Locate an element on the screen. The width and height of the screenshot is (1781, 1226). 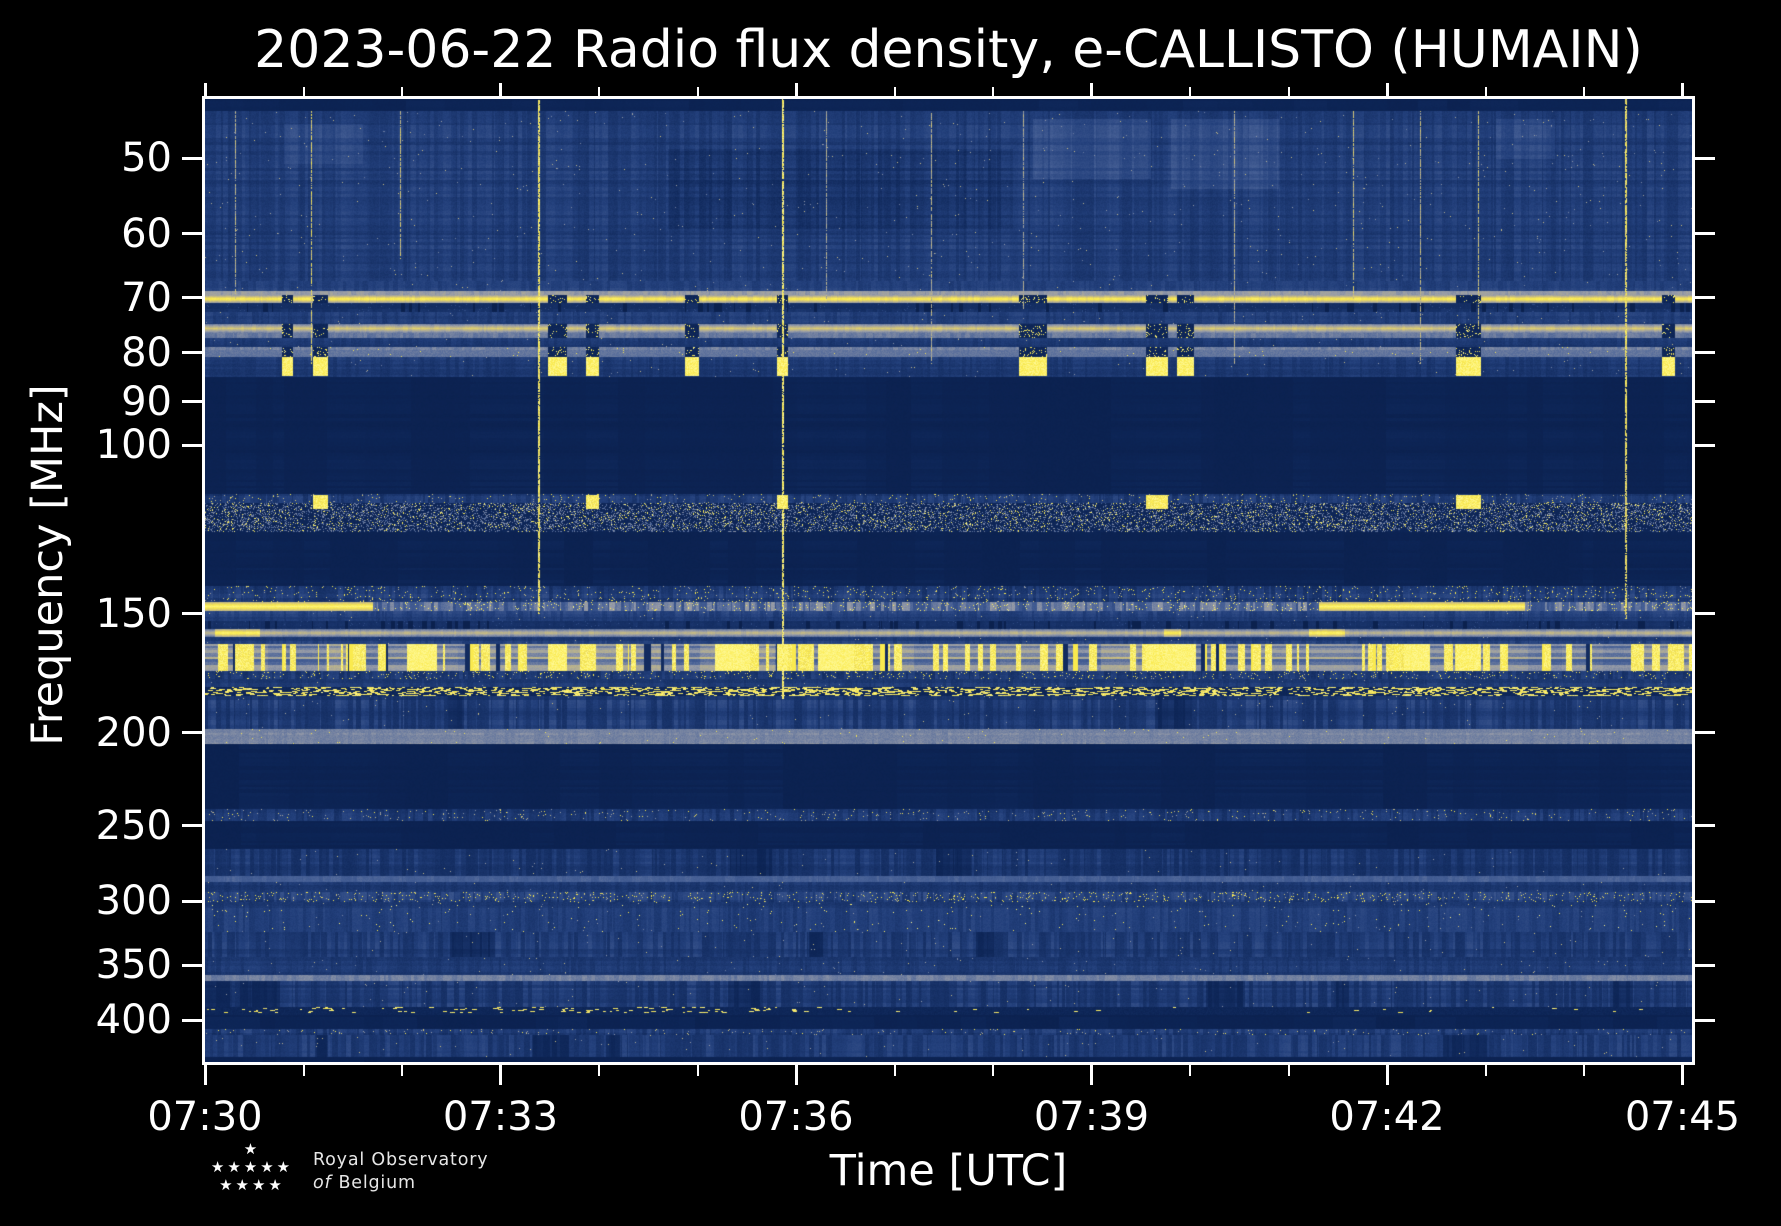
y-tick-label: 100 is located at coordinates (133, 445).